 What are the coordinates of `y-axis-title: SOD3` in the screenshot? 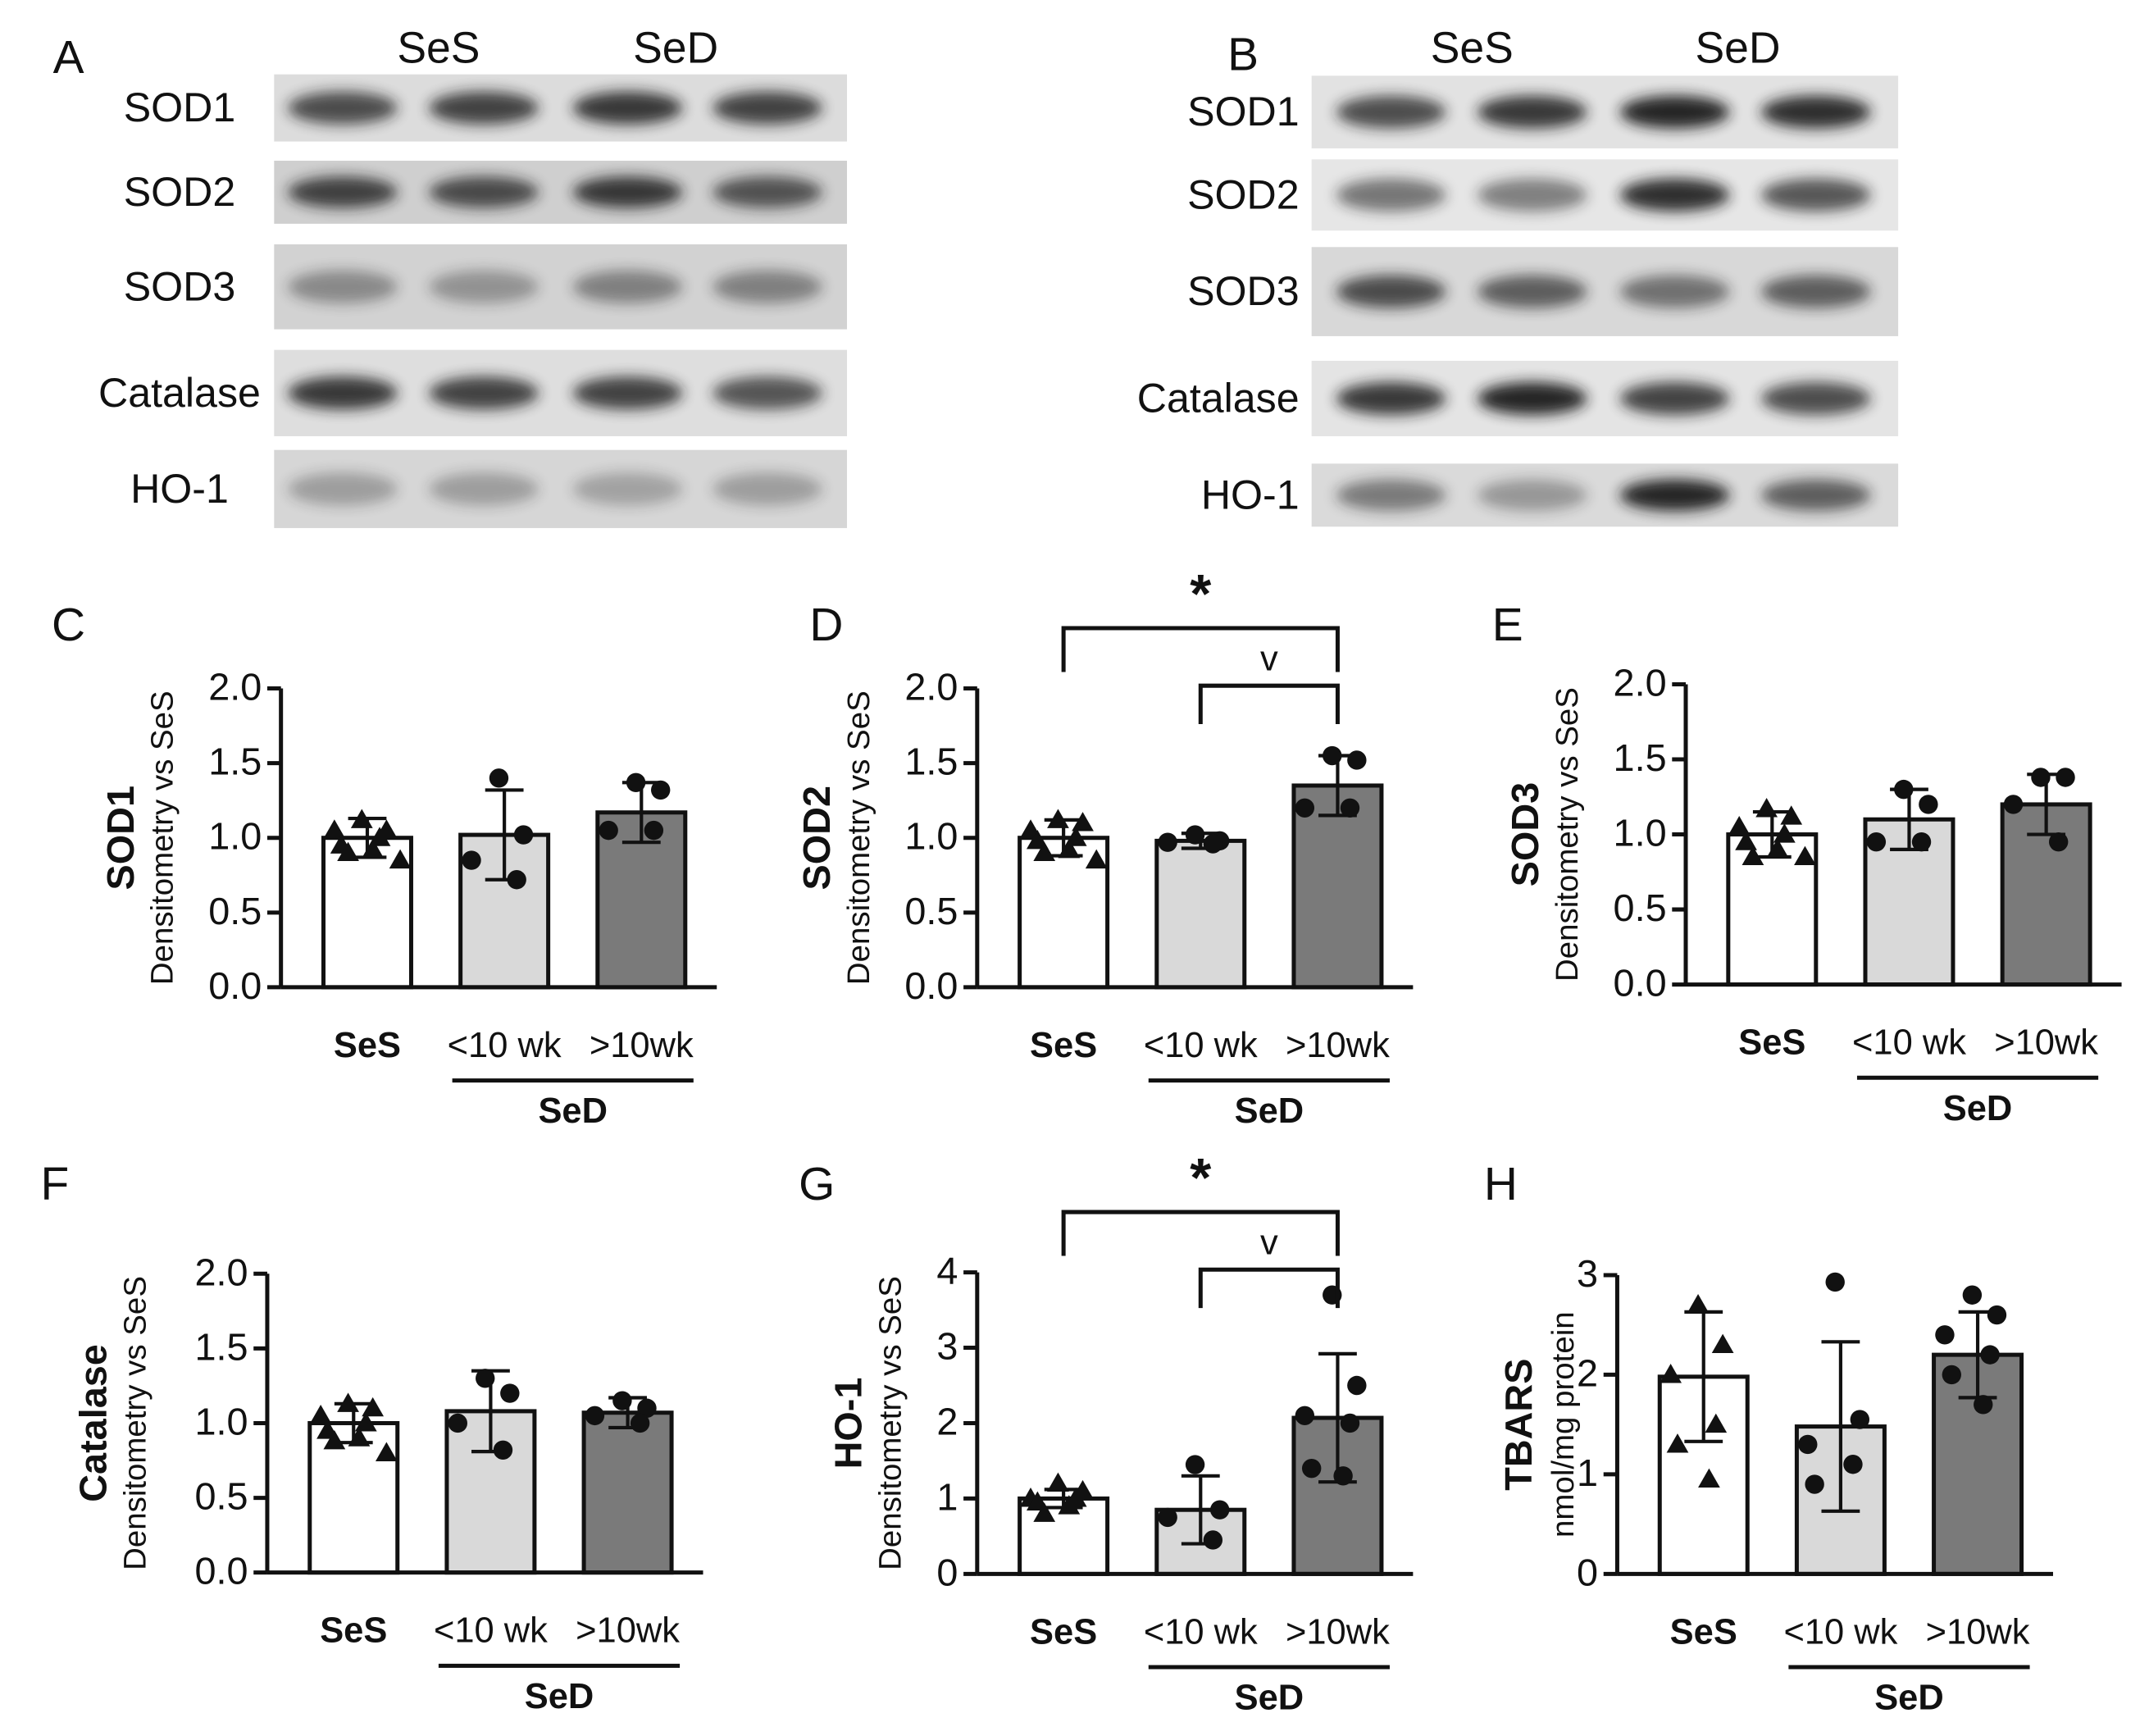 It's located at (1525, 834).